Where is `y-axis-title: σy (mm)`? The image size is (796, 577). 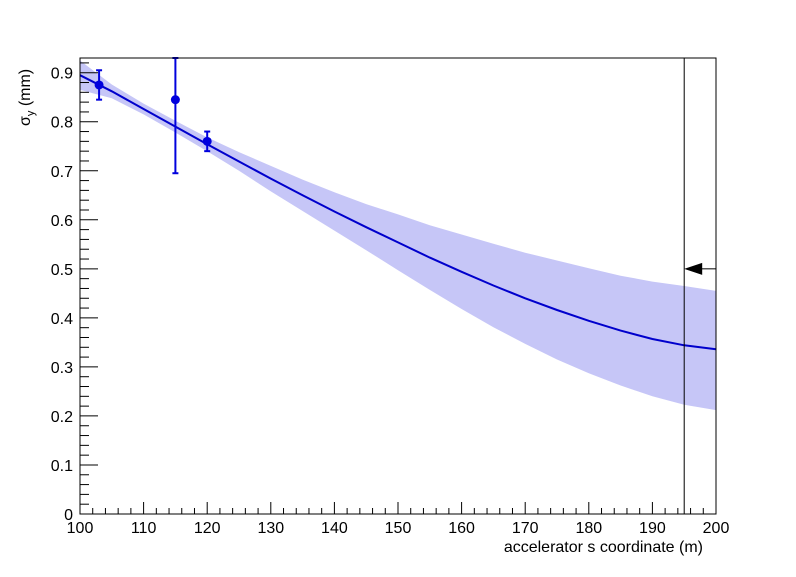
y-axis-title: σy (mm) is located at coordinates (27, 97).